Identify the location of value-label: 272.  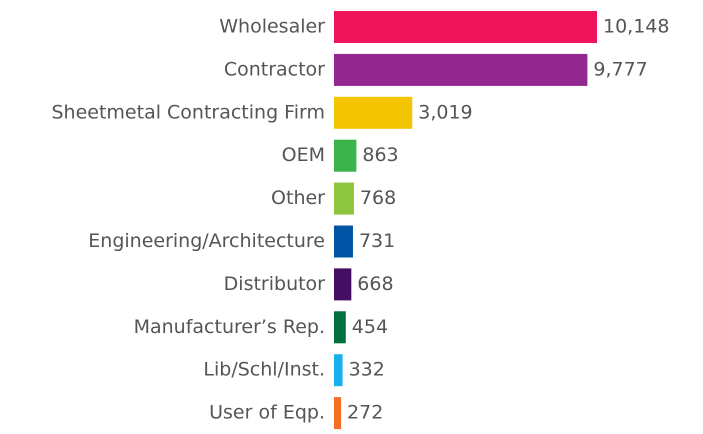
(365, 413).